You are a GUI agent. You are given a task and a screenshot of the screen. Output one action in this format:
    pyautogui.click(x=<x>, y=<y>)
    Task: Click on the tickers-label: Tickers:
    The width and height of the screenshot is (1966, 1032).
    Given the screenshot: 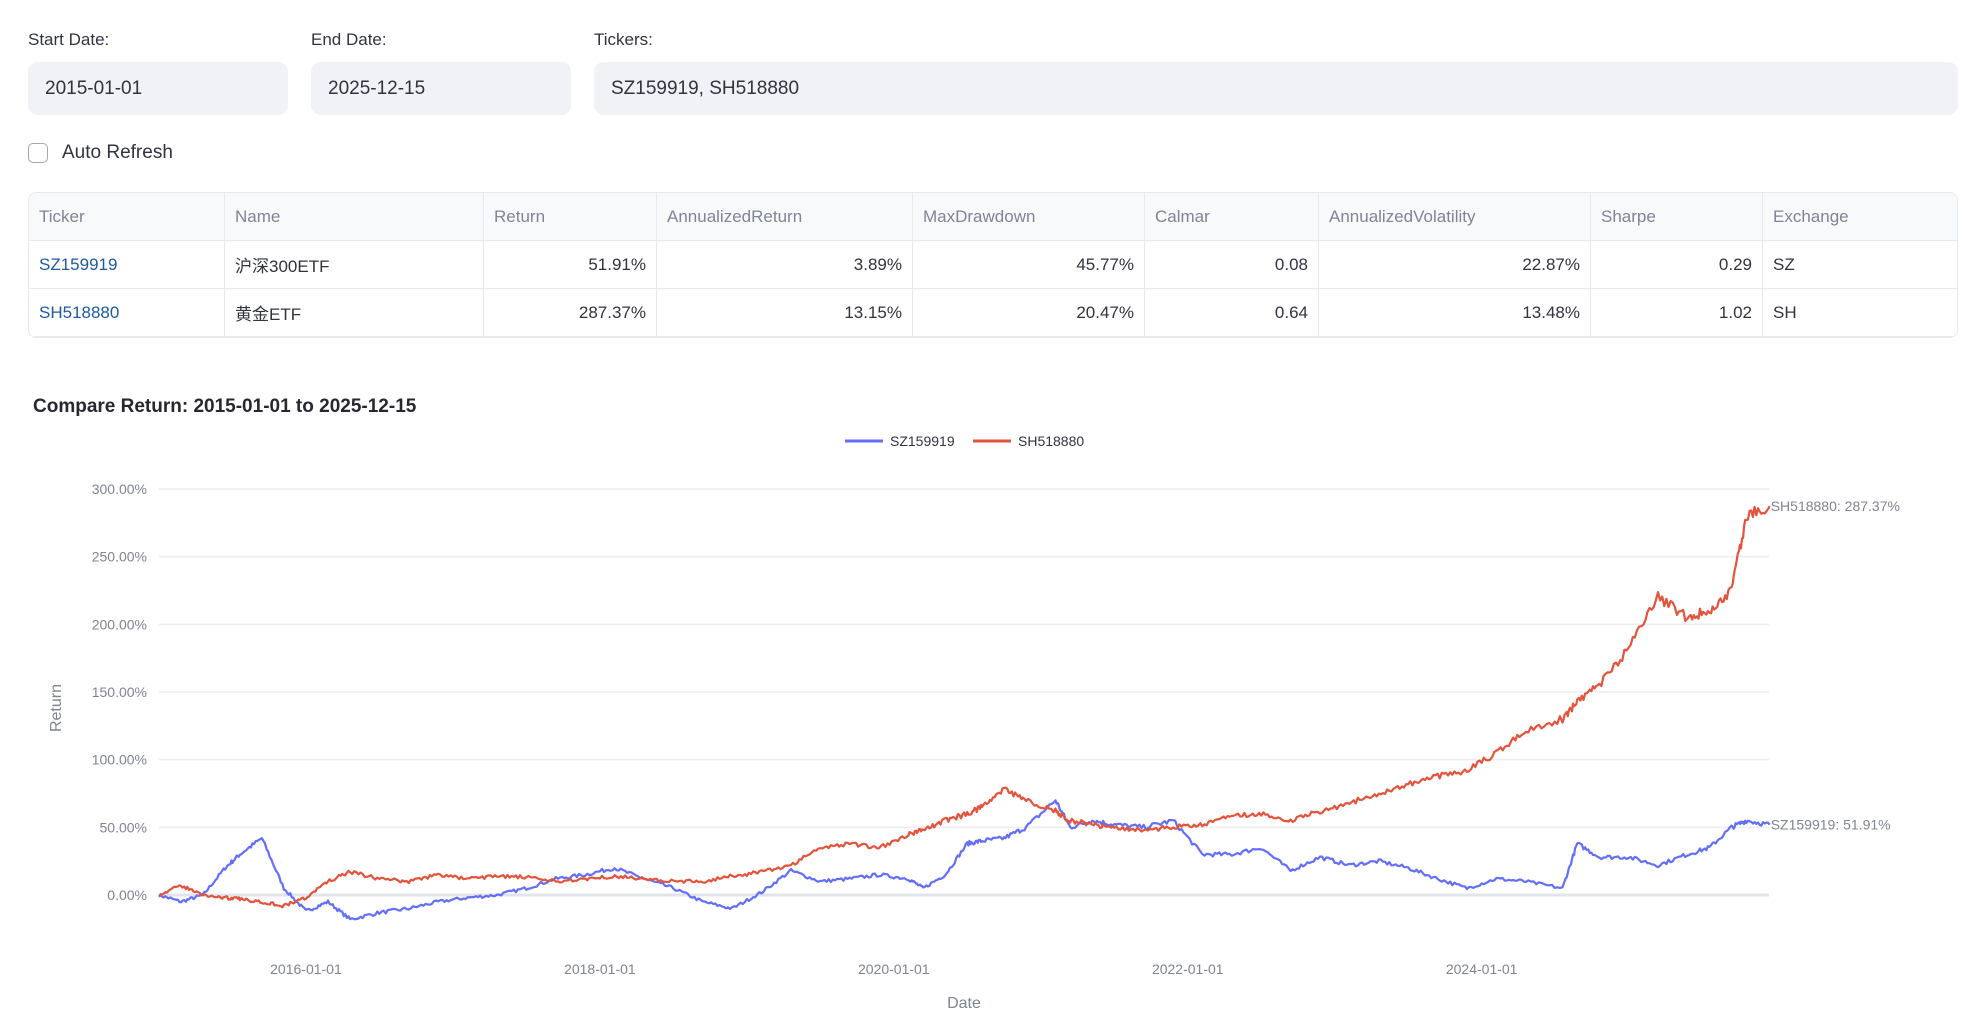 What is the action you would take?
    pyautogui.click(x=623, y=39)
    